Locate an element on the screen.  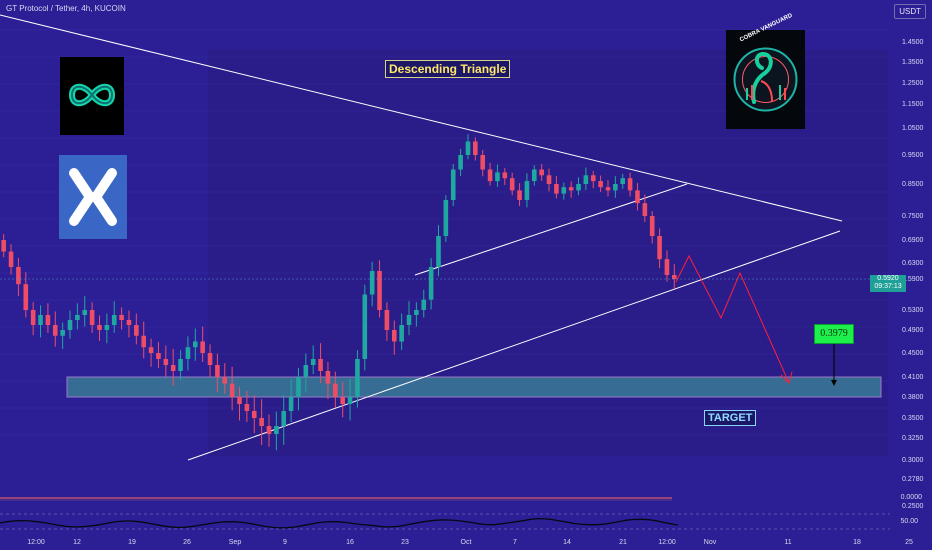
price-axis-label: 1.1500 is located at coordinates (913, 104).